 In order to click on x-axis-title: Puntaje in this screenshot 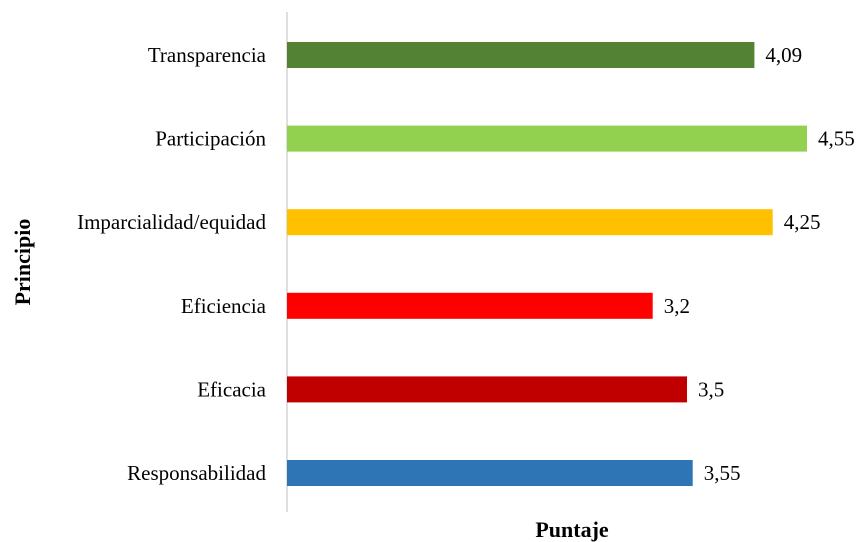, I will do `click(572, 529)`.